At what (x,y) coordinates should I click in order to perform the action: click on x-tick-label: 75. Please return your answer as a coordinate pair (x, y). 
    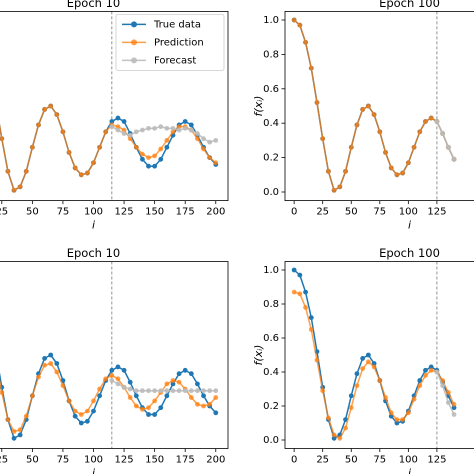
    Looking at the image, I should click on (379, 460).